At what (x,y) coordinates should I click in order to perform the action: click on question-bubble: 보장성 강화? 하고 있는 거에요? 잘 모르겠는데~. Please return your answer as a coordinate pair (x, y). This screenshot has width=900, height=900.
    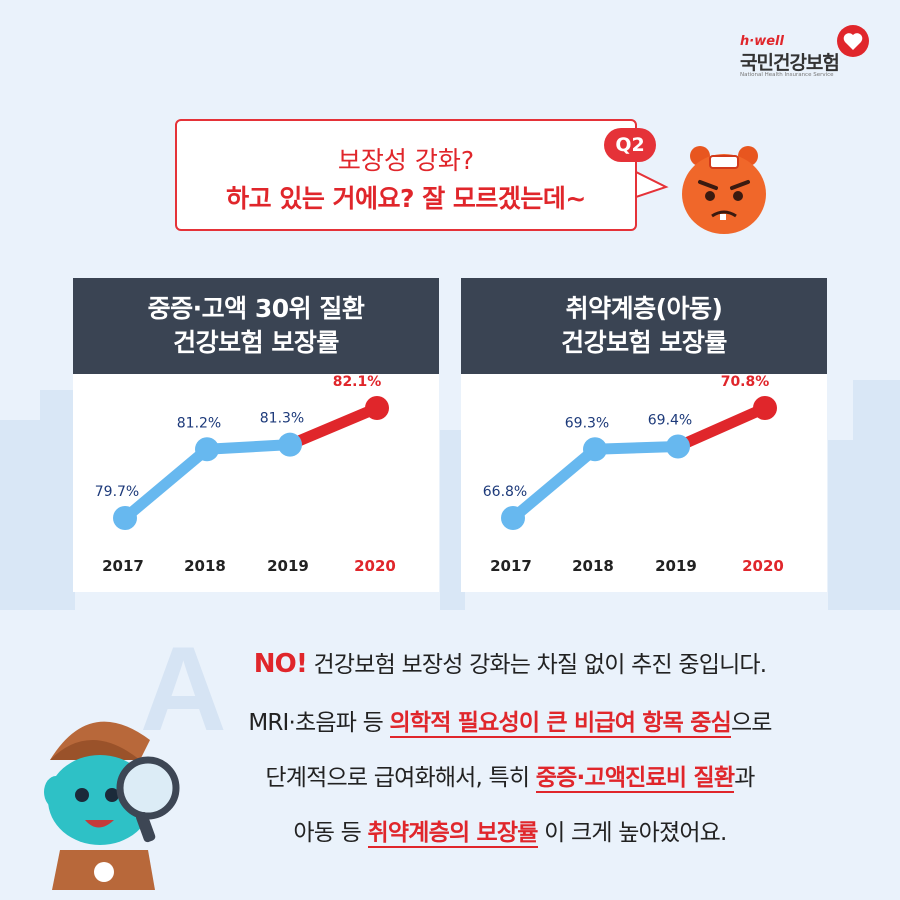
    Looking at the image, I should click on (406, 175).